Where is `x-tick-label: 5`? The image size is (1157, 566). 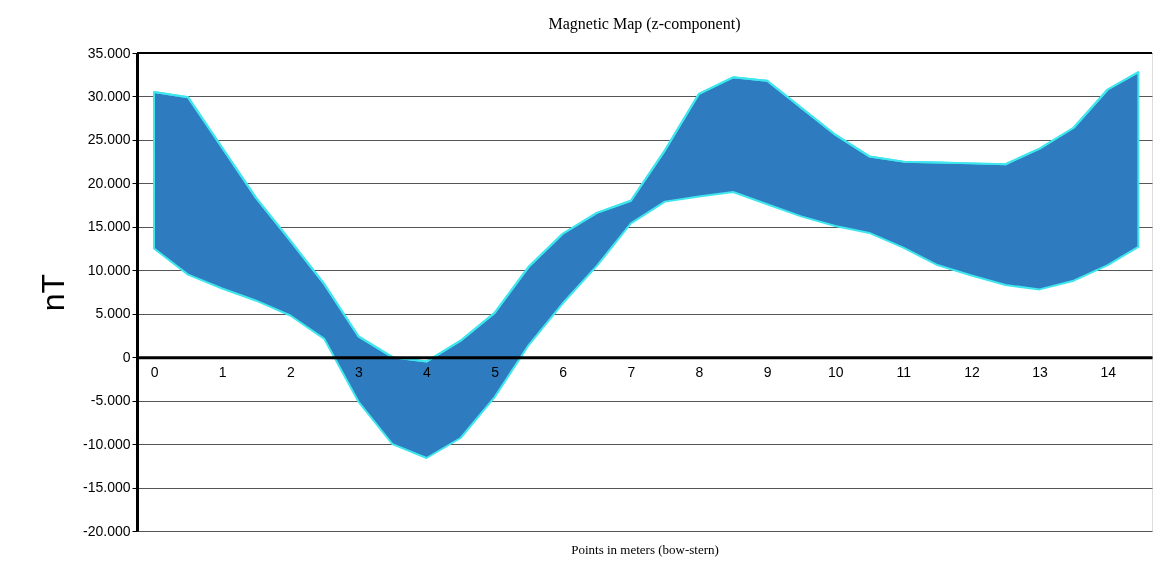 x-tick-label: 5 is located at coordinates (495, 371).